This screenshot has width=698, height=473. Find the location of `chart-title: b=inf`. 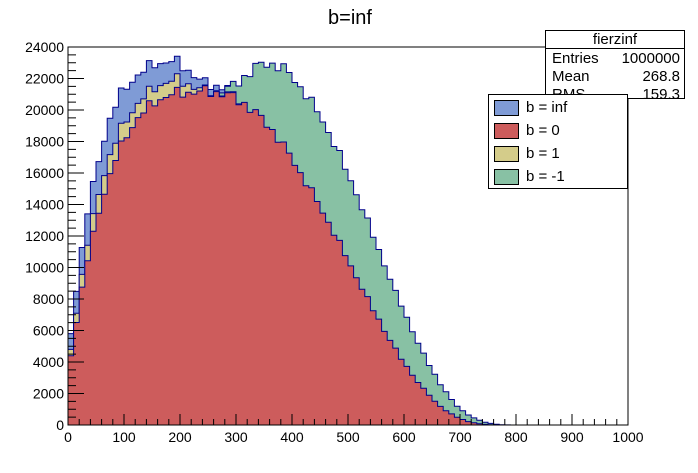

chart-title: b=inf is located at coordinates (350, 18).